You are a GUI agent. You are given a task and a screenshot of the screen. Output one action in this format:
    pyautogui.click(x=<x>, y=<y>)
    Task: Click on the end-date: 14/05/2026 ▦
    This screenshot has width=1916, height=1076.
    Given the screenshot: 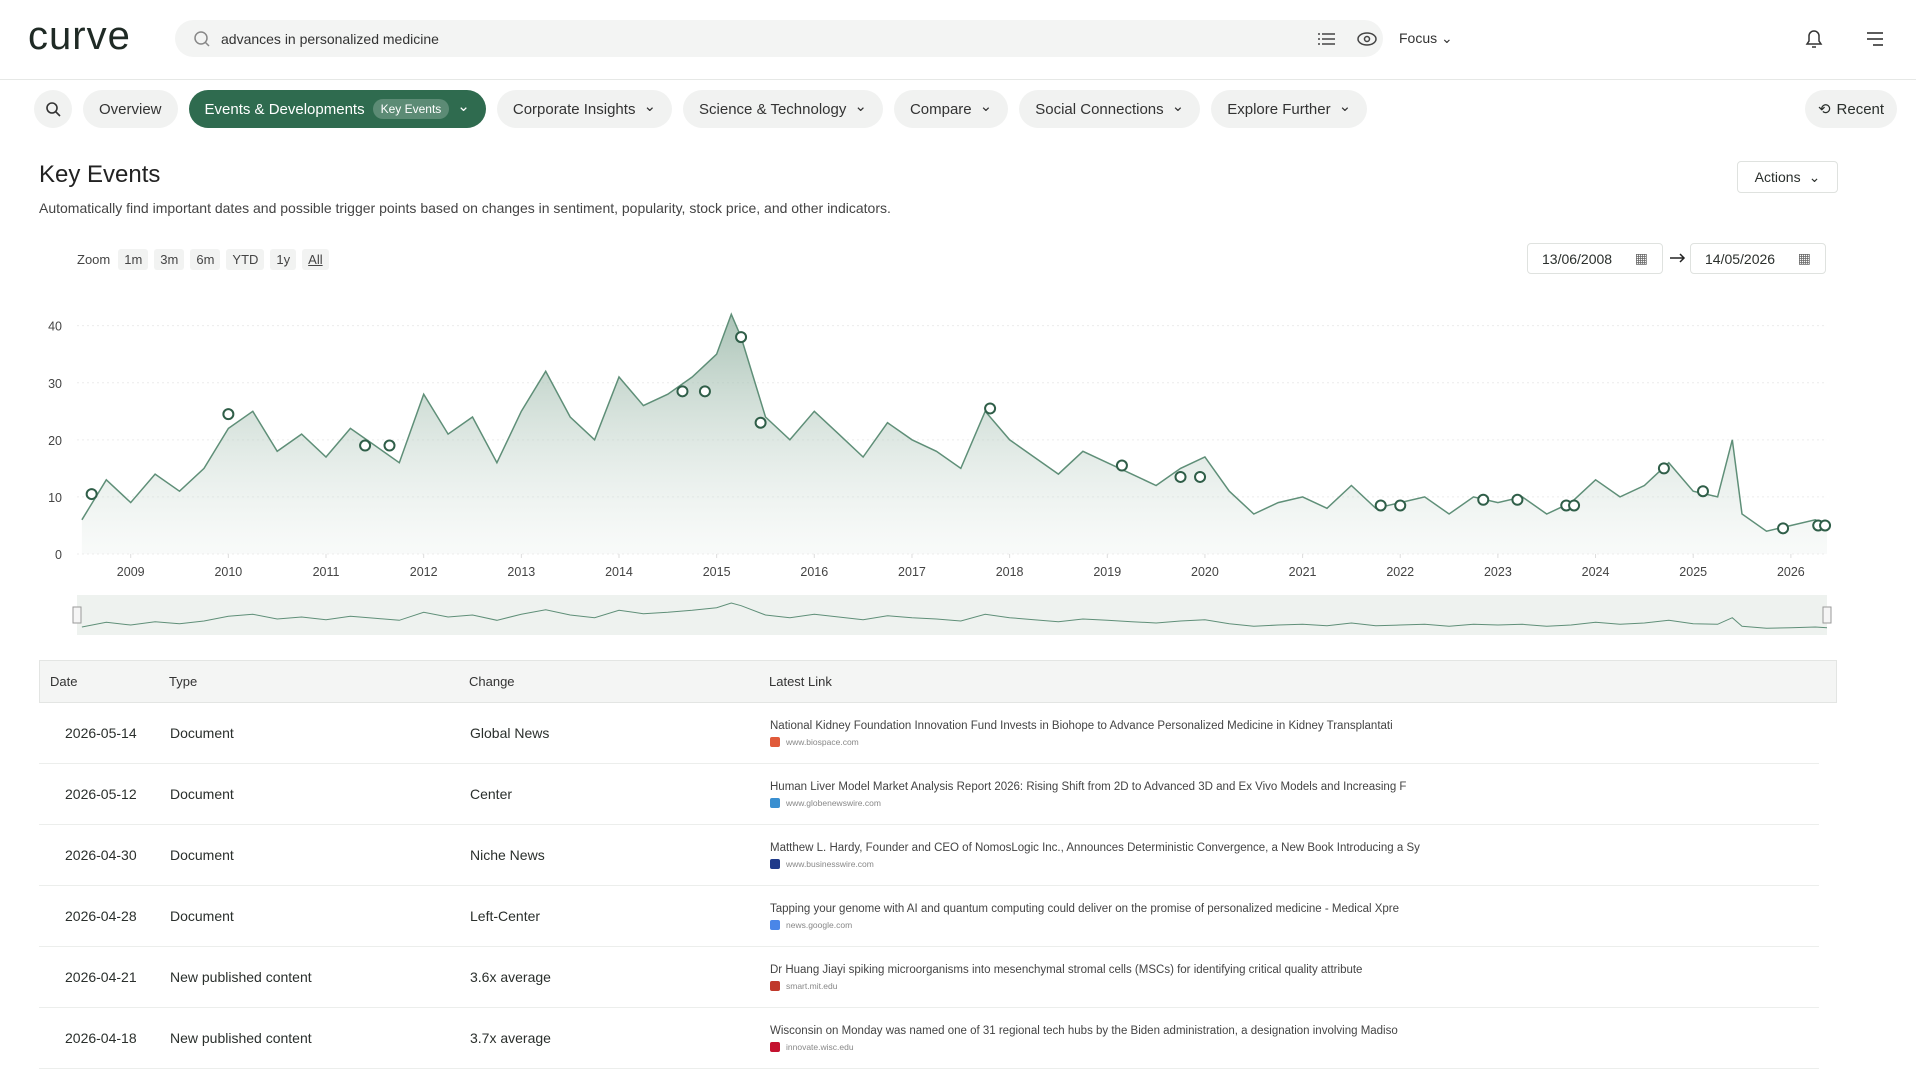 What is the action you would take?
    pyautogui.click(x=1758, y=258)
    